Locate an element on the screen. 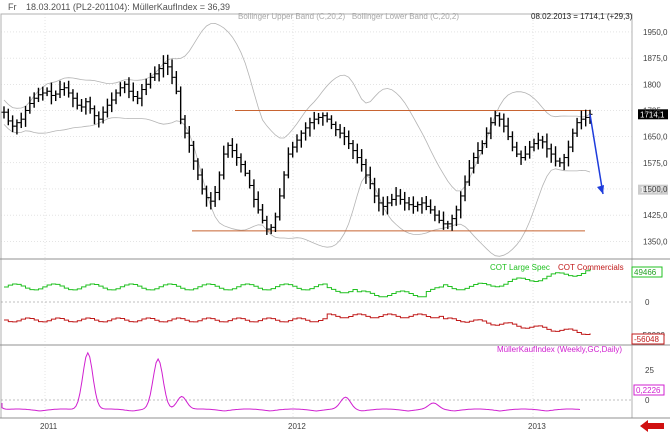 The width and height of the screenshot is (670, 434). cot-commercials-value: -56048 is located at coordinates (646, 339).